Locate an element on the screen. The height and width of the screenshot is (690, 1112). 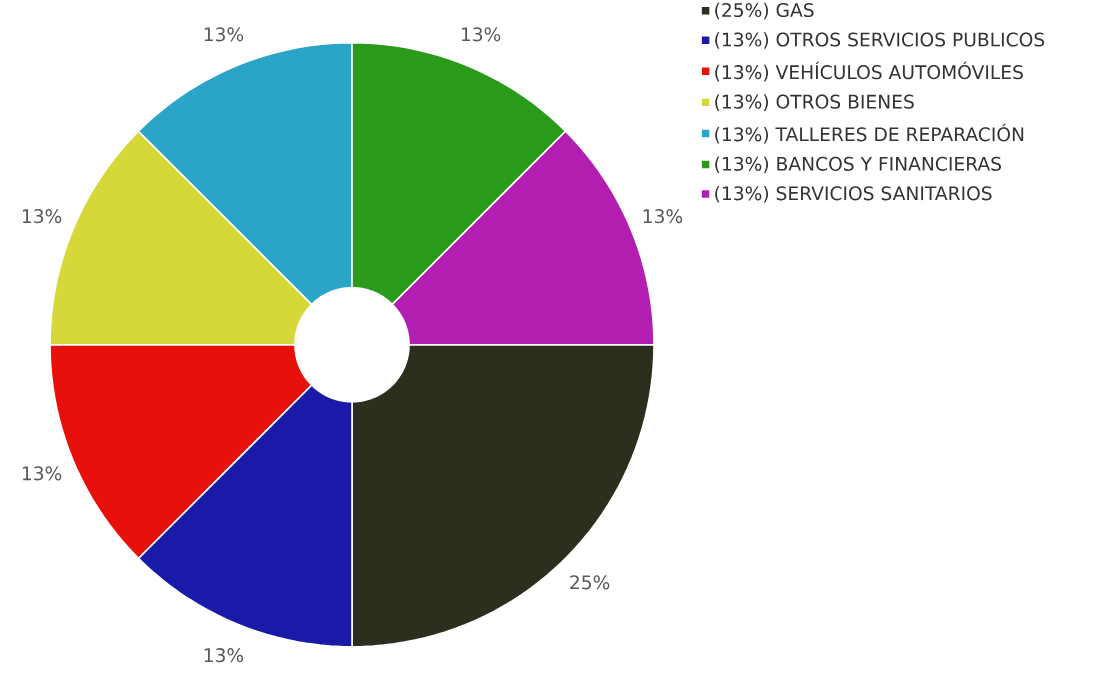
legend-label: (25%) GAS is located at coordinates (764, 11).